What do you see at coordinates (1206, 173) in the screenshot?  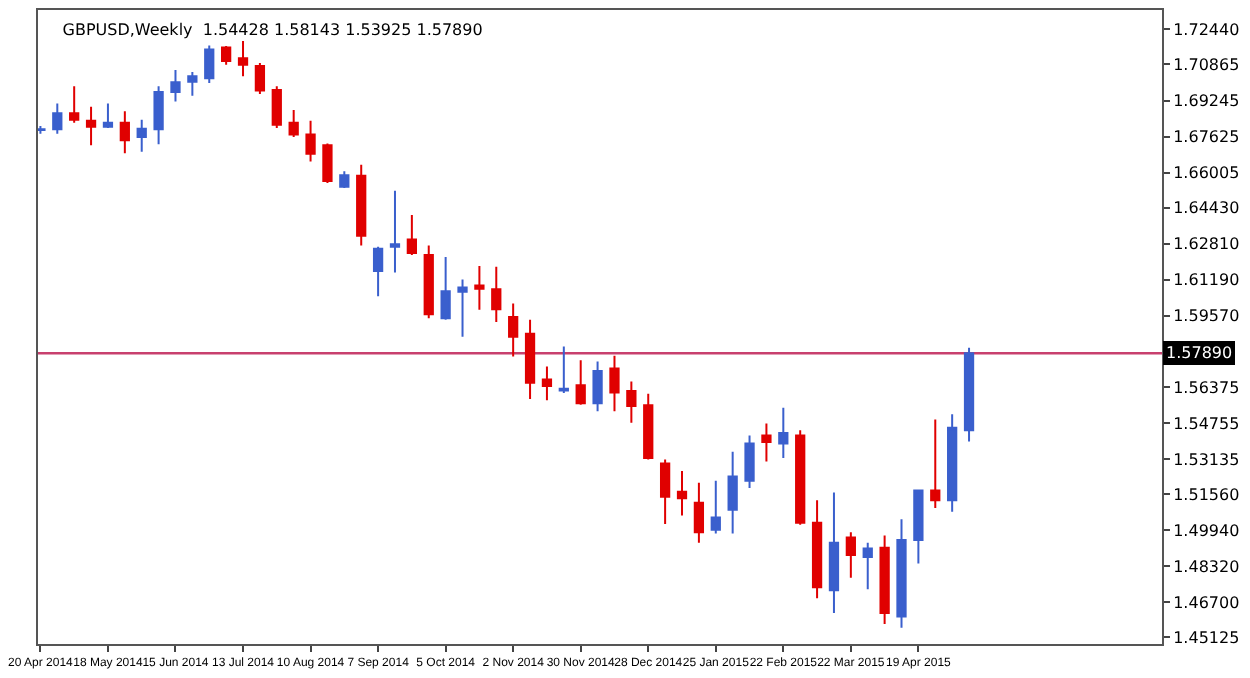 I see `y-tick-label: 1.66005` at bounding box center [1206, 173].